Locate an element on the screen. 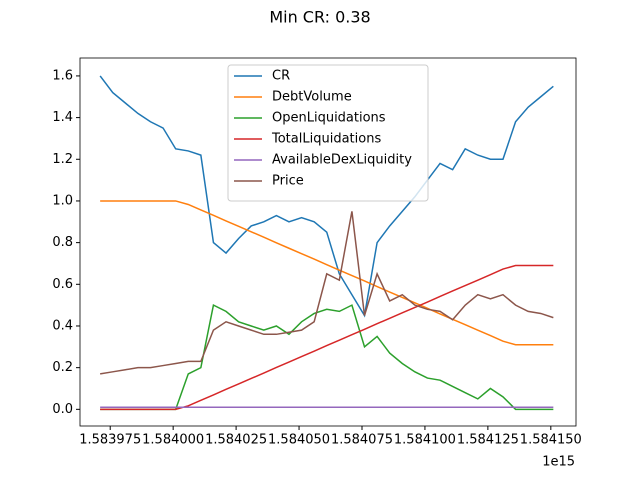  y-tick-label: 1.6 is located at coordinates (62, 75).